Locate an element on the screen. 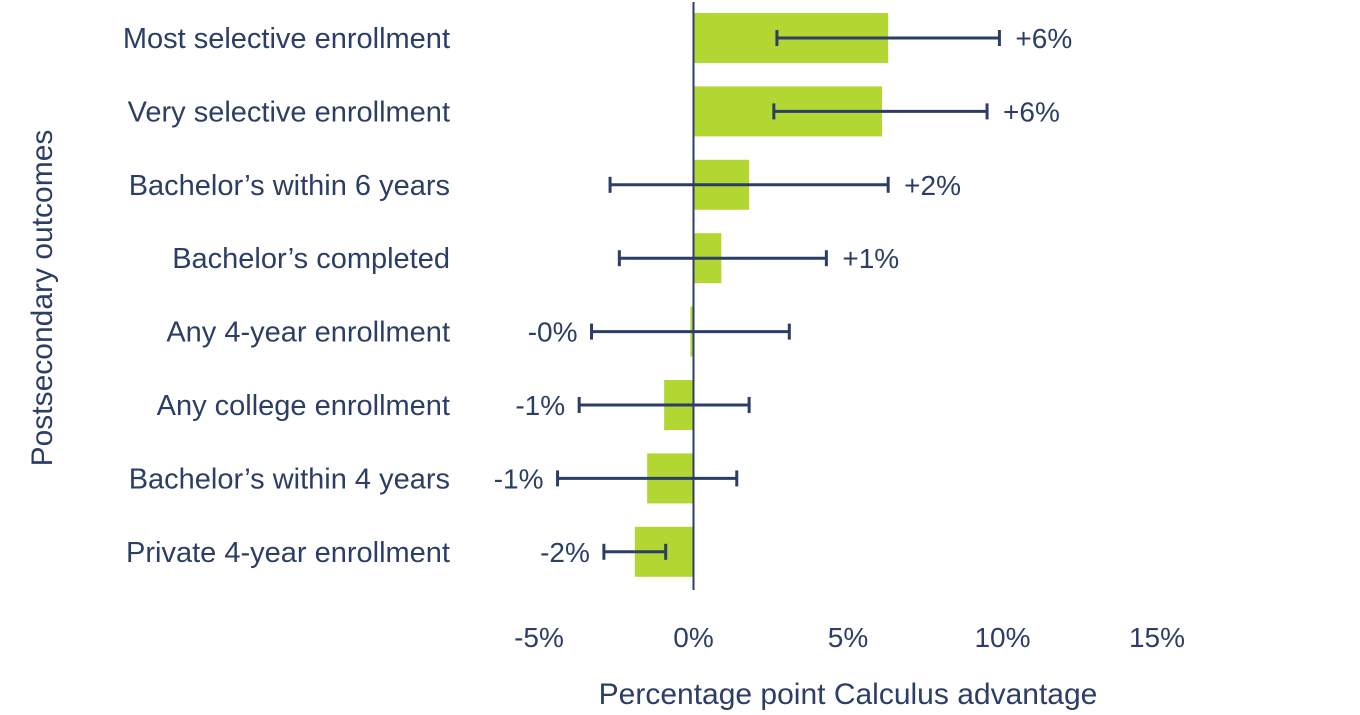  data-label: +2% is located at coordinates (932, 185).